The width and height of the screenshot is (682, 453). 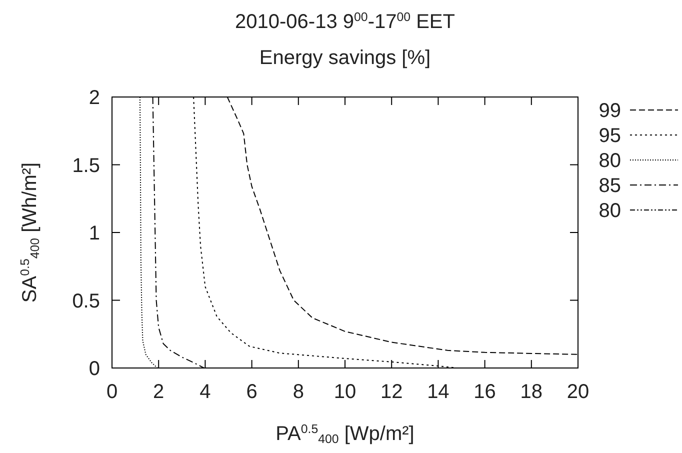 I want to click on chart-title: 2010-06-13 9$^{00}$-17$^{00}$ EET, so click(x=345, y=21).